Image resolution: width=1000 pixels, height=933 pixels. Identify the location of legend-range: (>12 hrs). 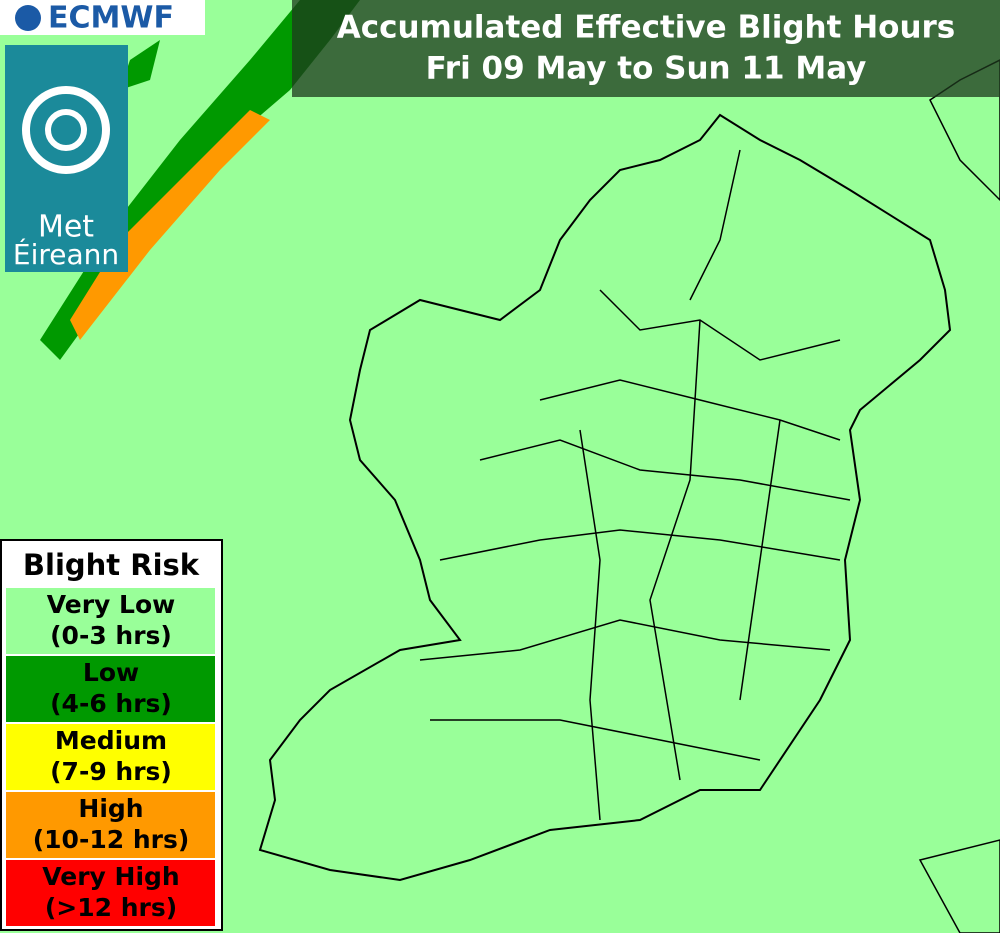
(111, 907).